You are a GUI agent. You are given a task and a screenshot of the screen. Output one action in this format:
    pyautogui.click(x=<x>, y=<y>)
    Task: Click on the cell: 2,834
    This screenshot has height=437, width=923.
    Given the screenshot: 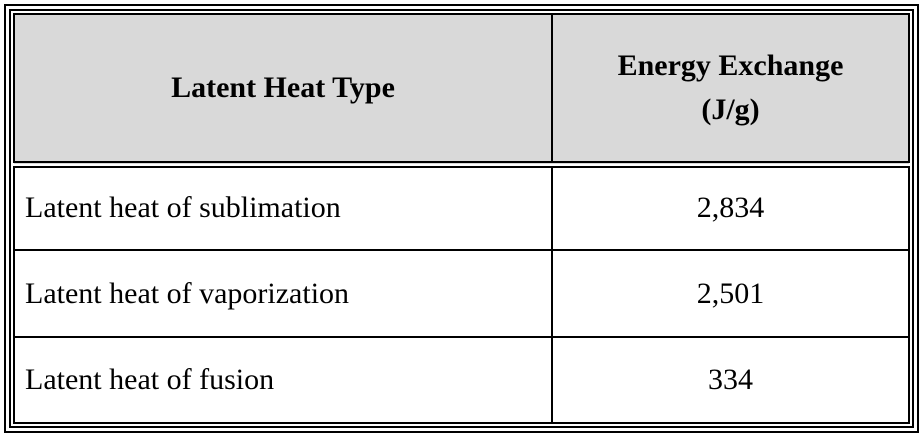 What is the action you would take?
    pyautogui.click(x=730, y=207)
    